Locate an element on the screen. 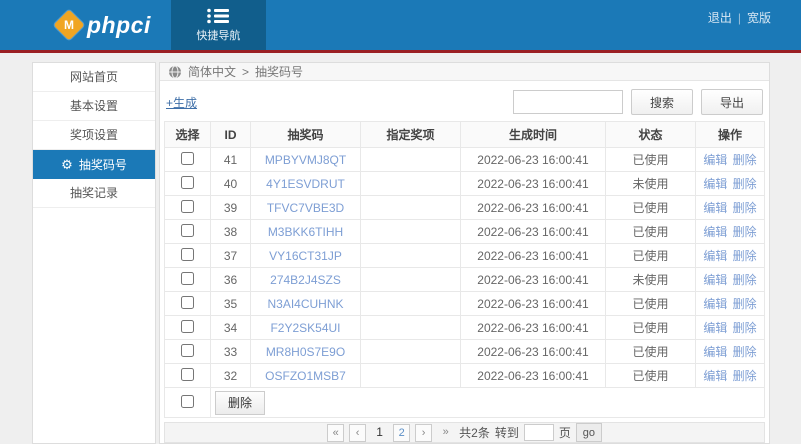  pagination-page-2: 2 is located at coordinates (402, 432).